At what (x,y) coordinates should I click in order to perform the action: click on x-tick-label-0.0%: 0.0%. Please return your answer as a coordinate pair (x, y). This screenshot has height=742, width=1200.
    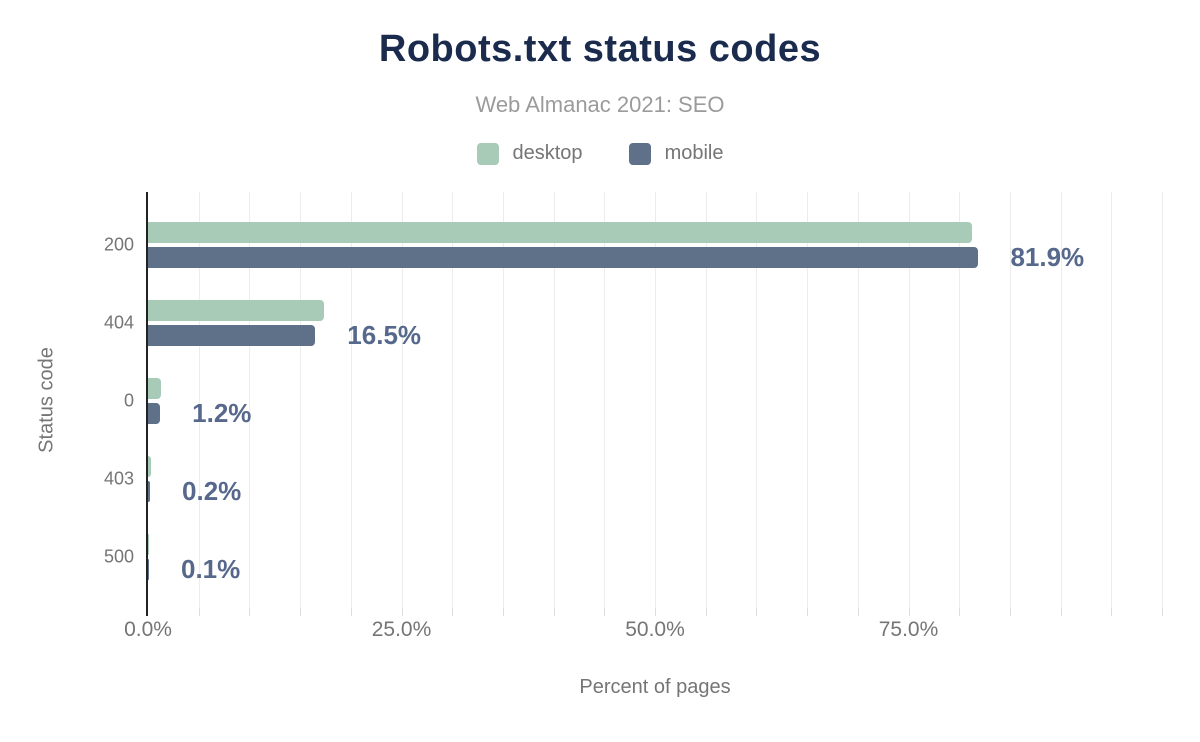
    Looking at the image, I should click on (148, 629).